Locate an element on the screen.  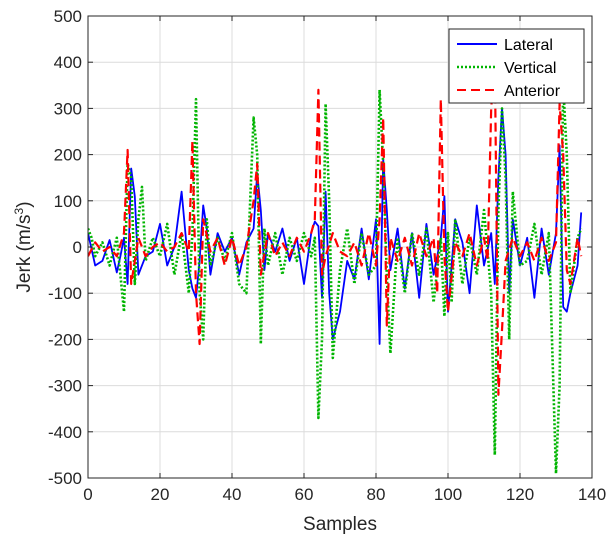
x-tick-label: 140 is located at coordinates (592, 494).